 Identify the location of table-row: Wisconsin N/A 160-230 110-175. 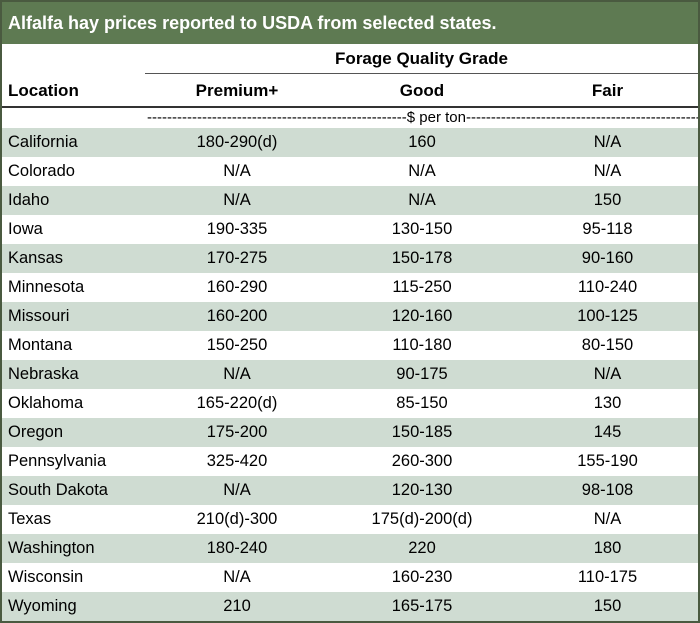
(350, 577).